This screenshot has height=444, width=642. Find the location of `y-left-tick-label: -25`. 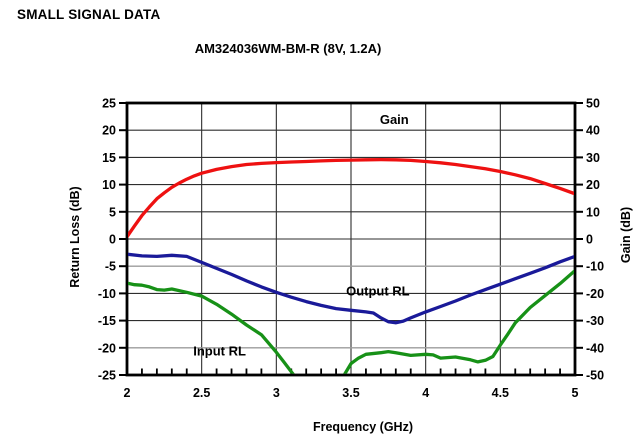

y-left-tick-label: -25 is located at coordinates (107, 376).